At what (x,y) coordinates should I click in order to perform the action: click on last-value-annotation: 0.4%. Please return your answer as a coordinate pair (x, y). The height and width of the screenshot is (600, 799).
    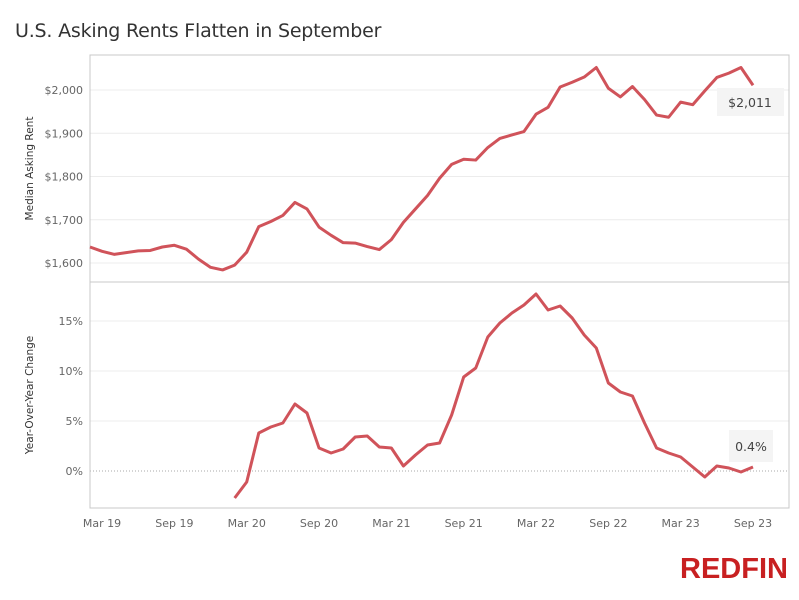
    Looking at the image, I should click on (751, 446).